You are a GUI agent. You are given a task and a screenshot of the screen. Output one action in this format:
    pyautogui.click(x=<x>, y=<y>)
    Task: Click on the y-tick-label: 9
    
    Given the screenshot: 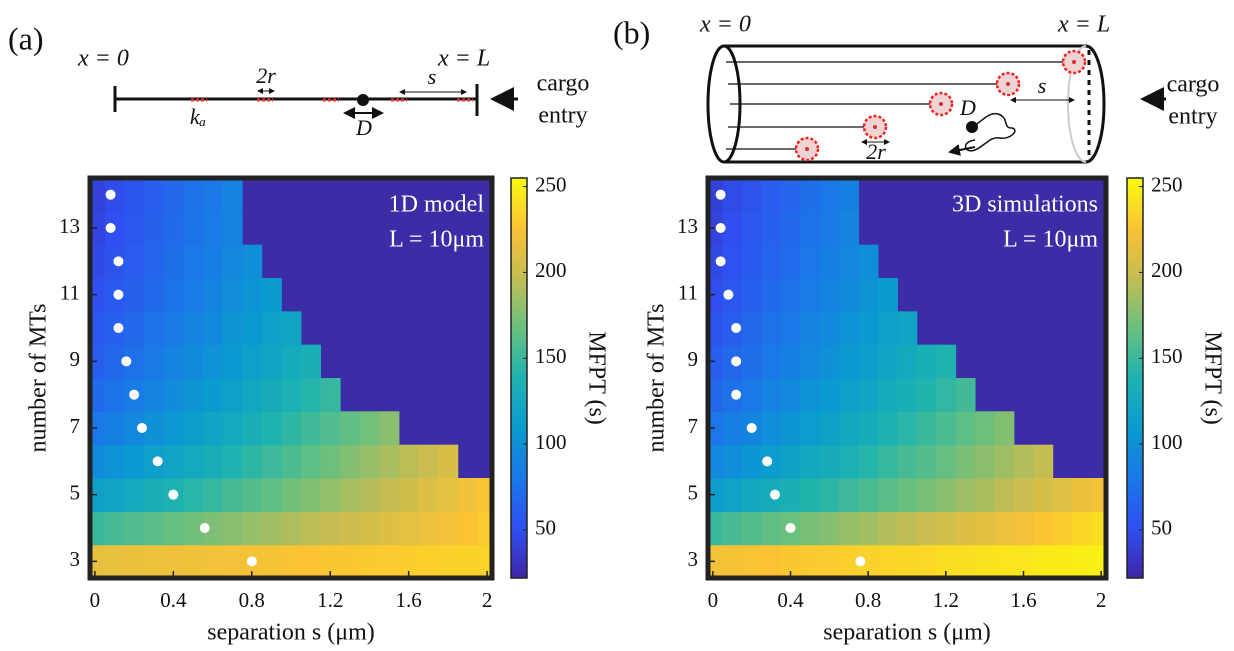 What is the action you would take?
    pyautogui.click(x=75, y=359)
    